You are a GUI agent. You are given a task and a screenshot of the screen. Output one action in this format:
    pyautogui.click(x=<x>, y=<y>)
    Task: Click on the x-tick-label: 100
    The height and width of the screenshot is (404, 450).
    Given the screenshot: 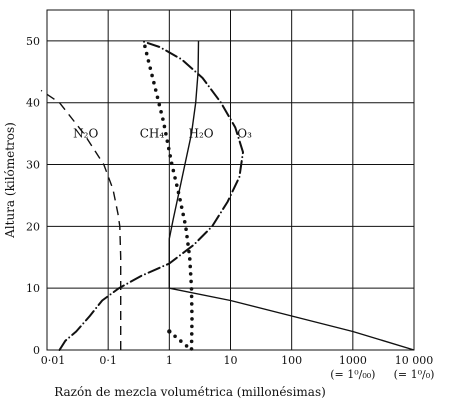 What is the action you would take?
    pyautogui.click(x=291, y=360)
    